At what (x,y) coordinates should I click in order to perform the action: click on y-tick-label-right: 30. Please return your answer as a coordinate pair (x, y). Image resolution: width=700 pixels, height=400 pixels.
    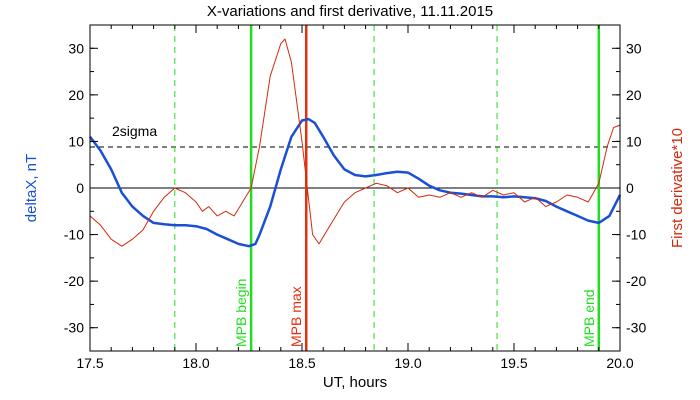
    Looking at the image, I should click on (634, 48).